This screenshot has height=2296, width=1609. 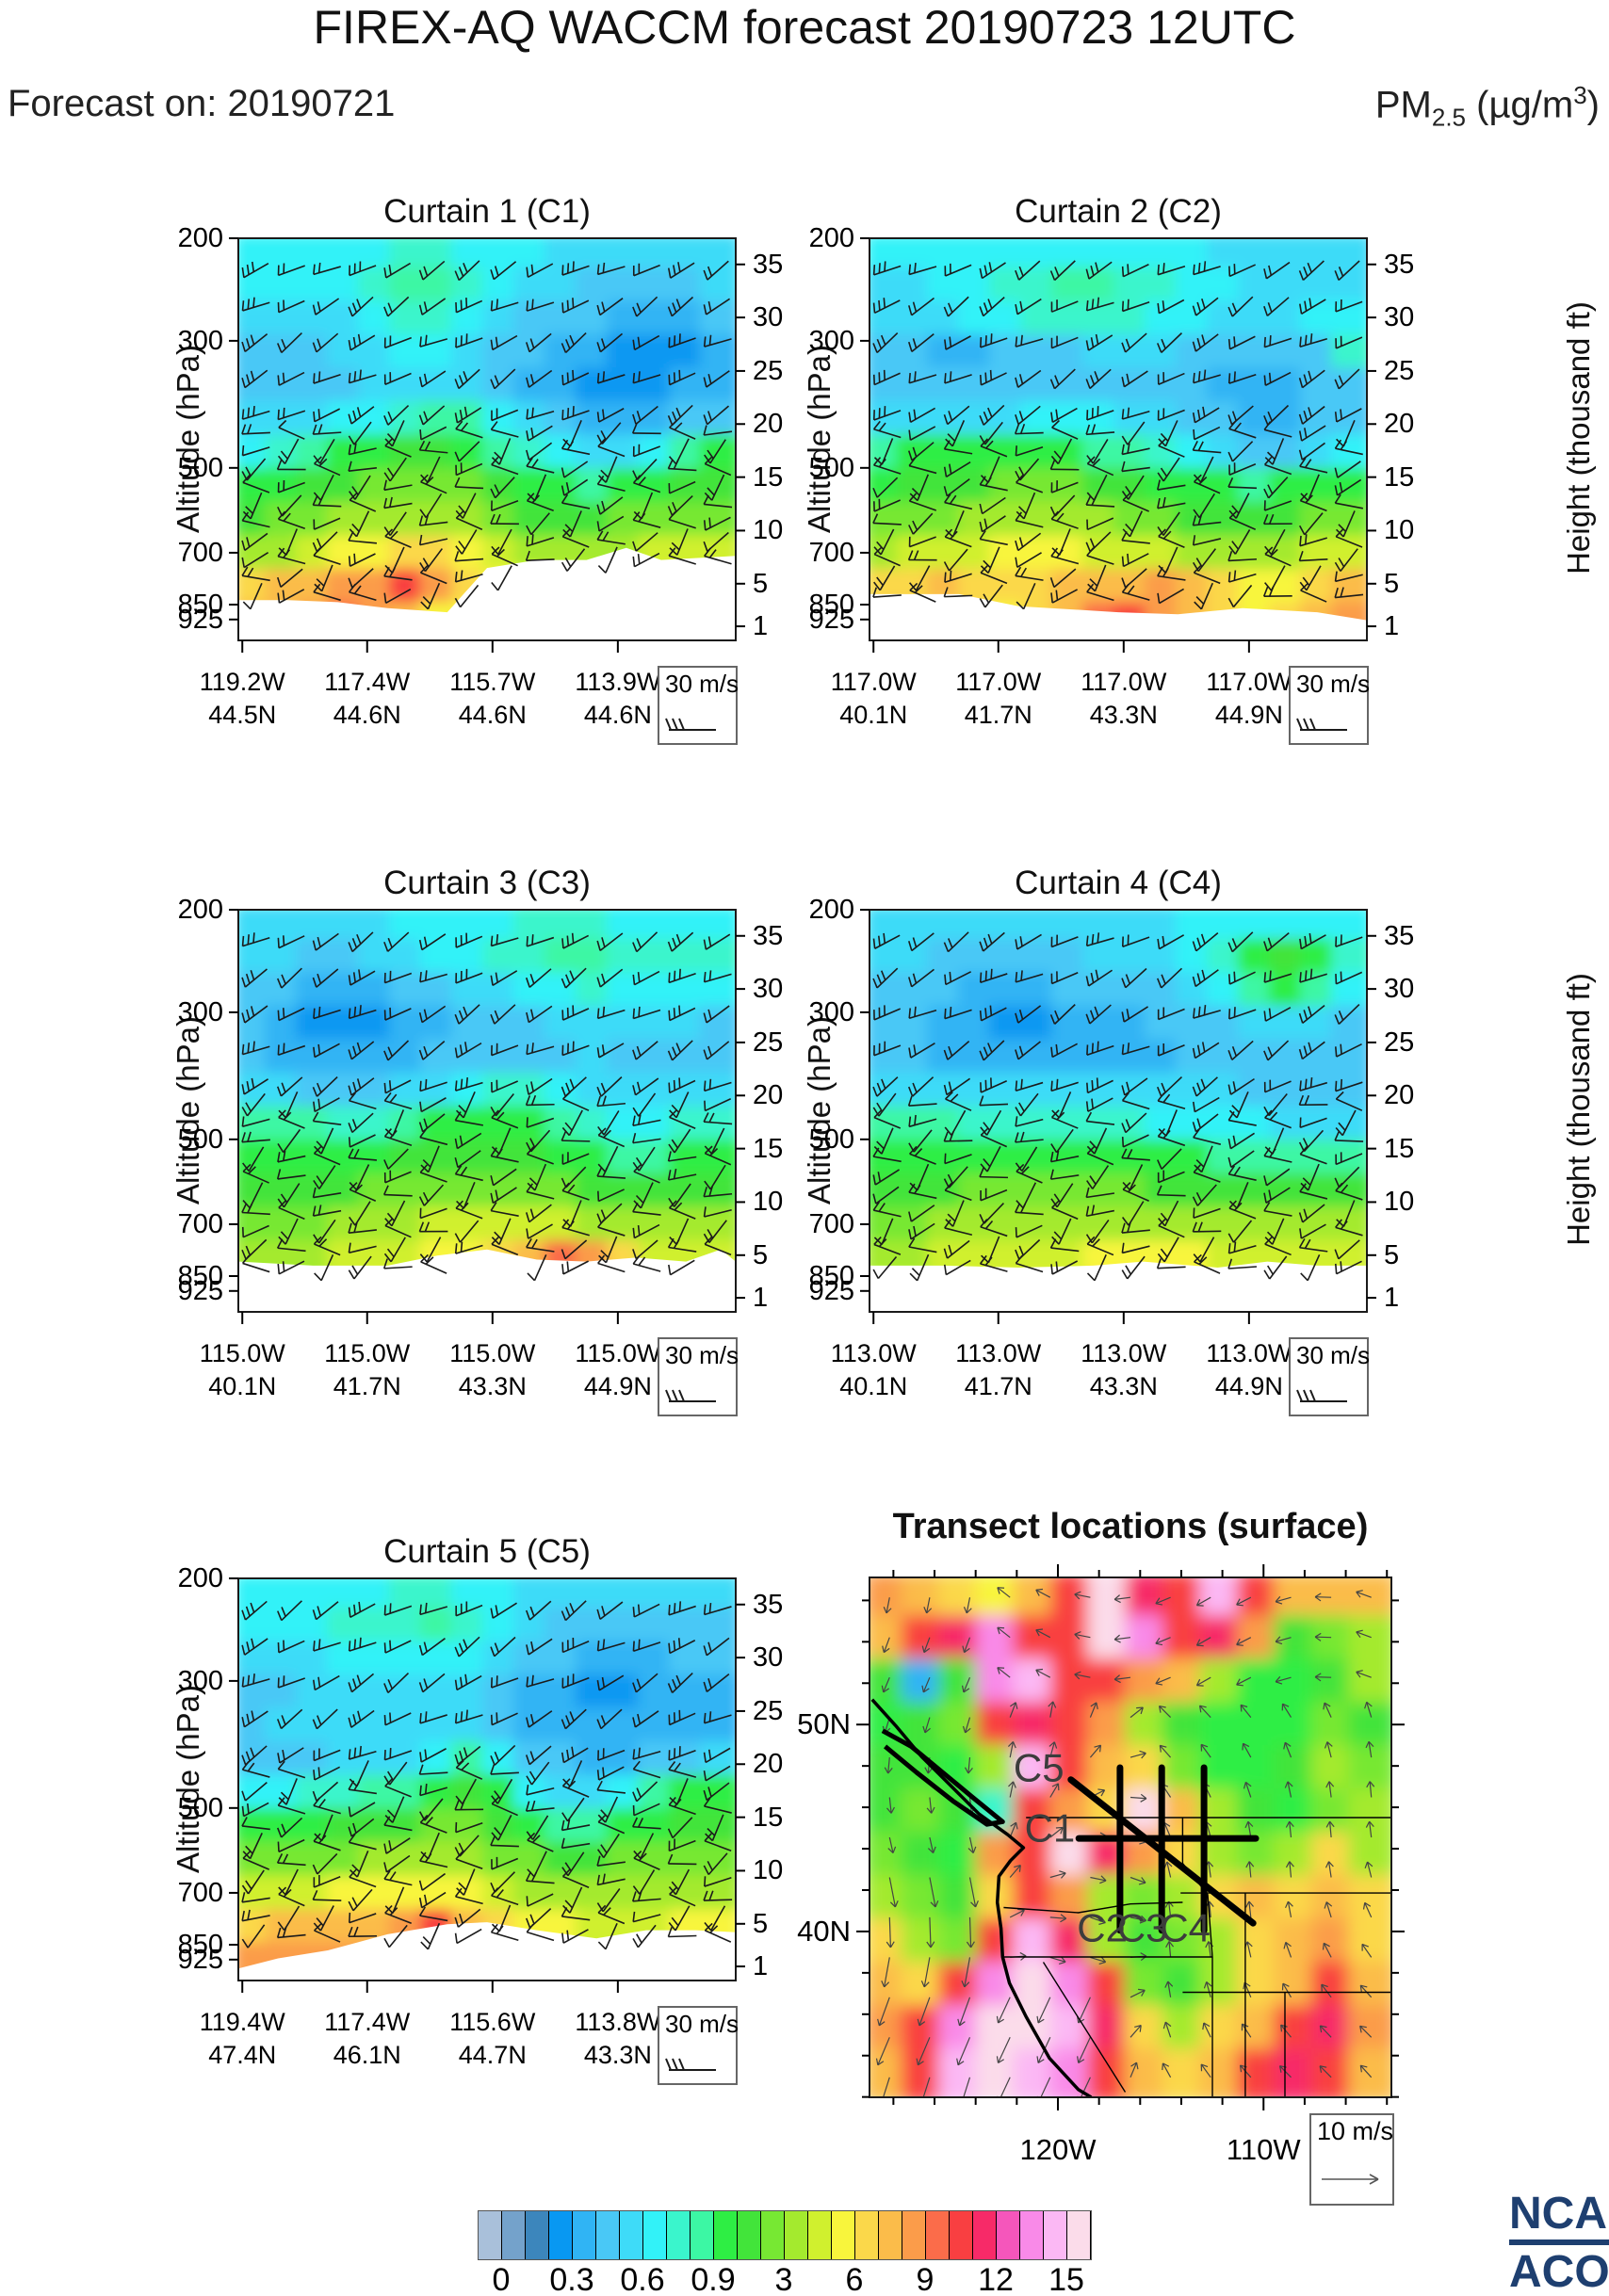 What do you see at coordinates (242, 1370) in the screenshot?
I see `x-tick-label: 115.0W 40.1N` at bounding box center [242, 1370].